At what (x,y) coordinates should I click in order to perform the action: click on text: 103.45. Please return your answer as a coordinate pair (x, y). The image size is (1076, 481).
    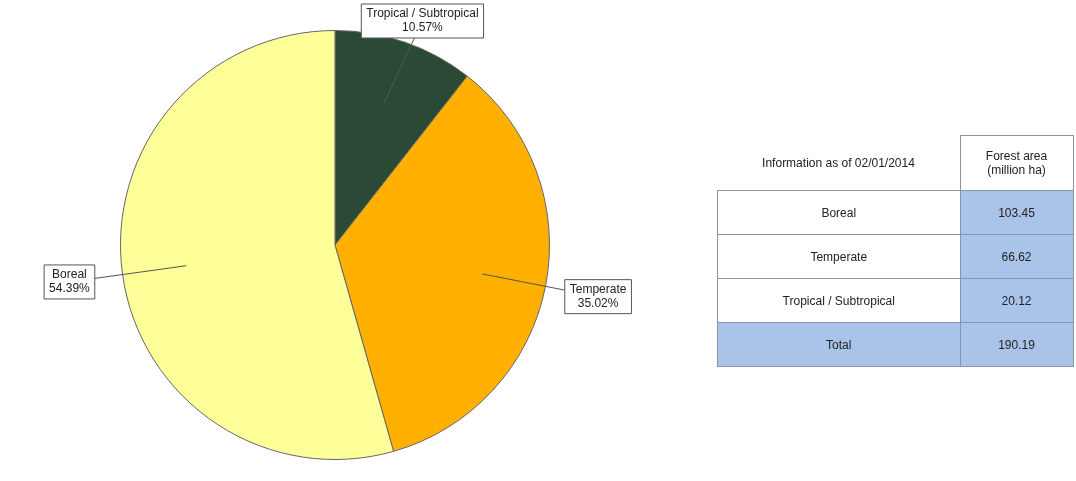
    Looking at the image, I should click on (1016, 212).